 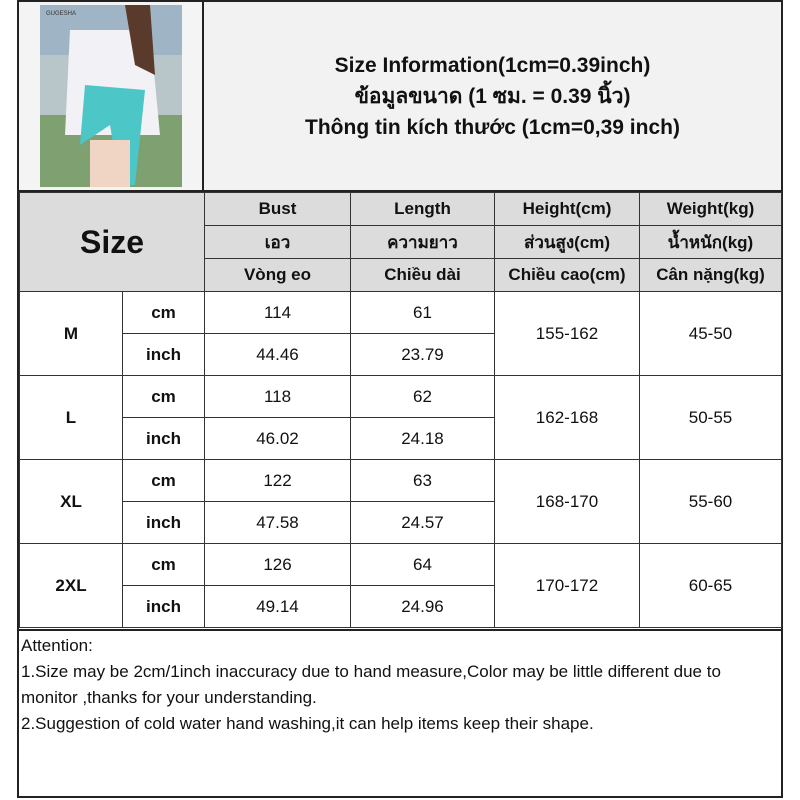 I want to click on length-cm: 62, so click(x=422, y=396).